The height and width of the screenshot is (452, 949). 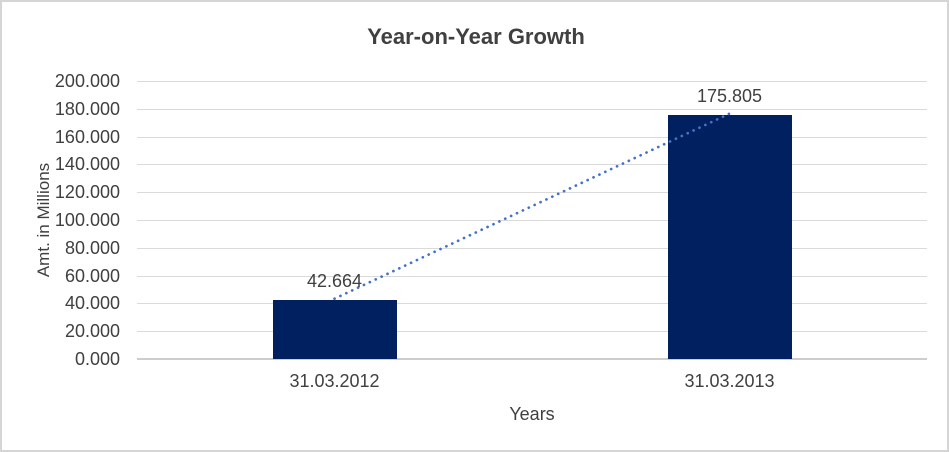 What do you see at coordinates (92, 303) in the screenshot?
I see `y-tick-label: 40.000` at bounding box center [92, 303].